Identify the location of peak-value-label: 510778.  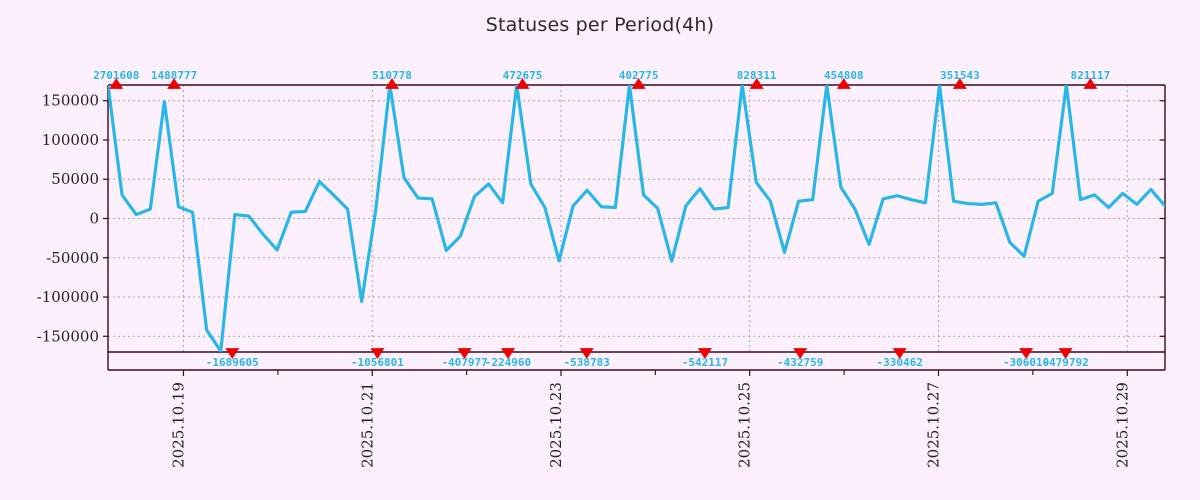
(392, 75).